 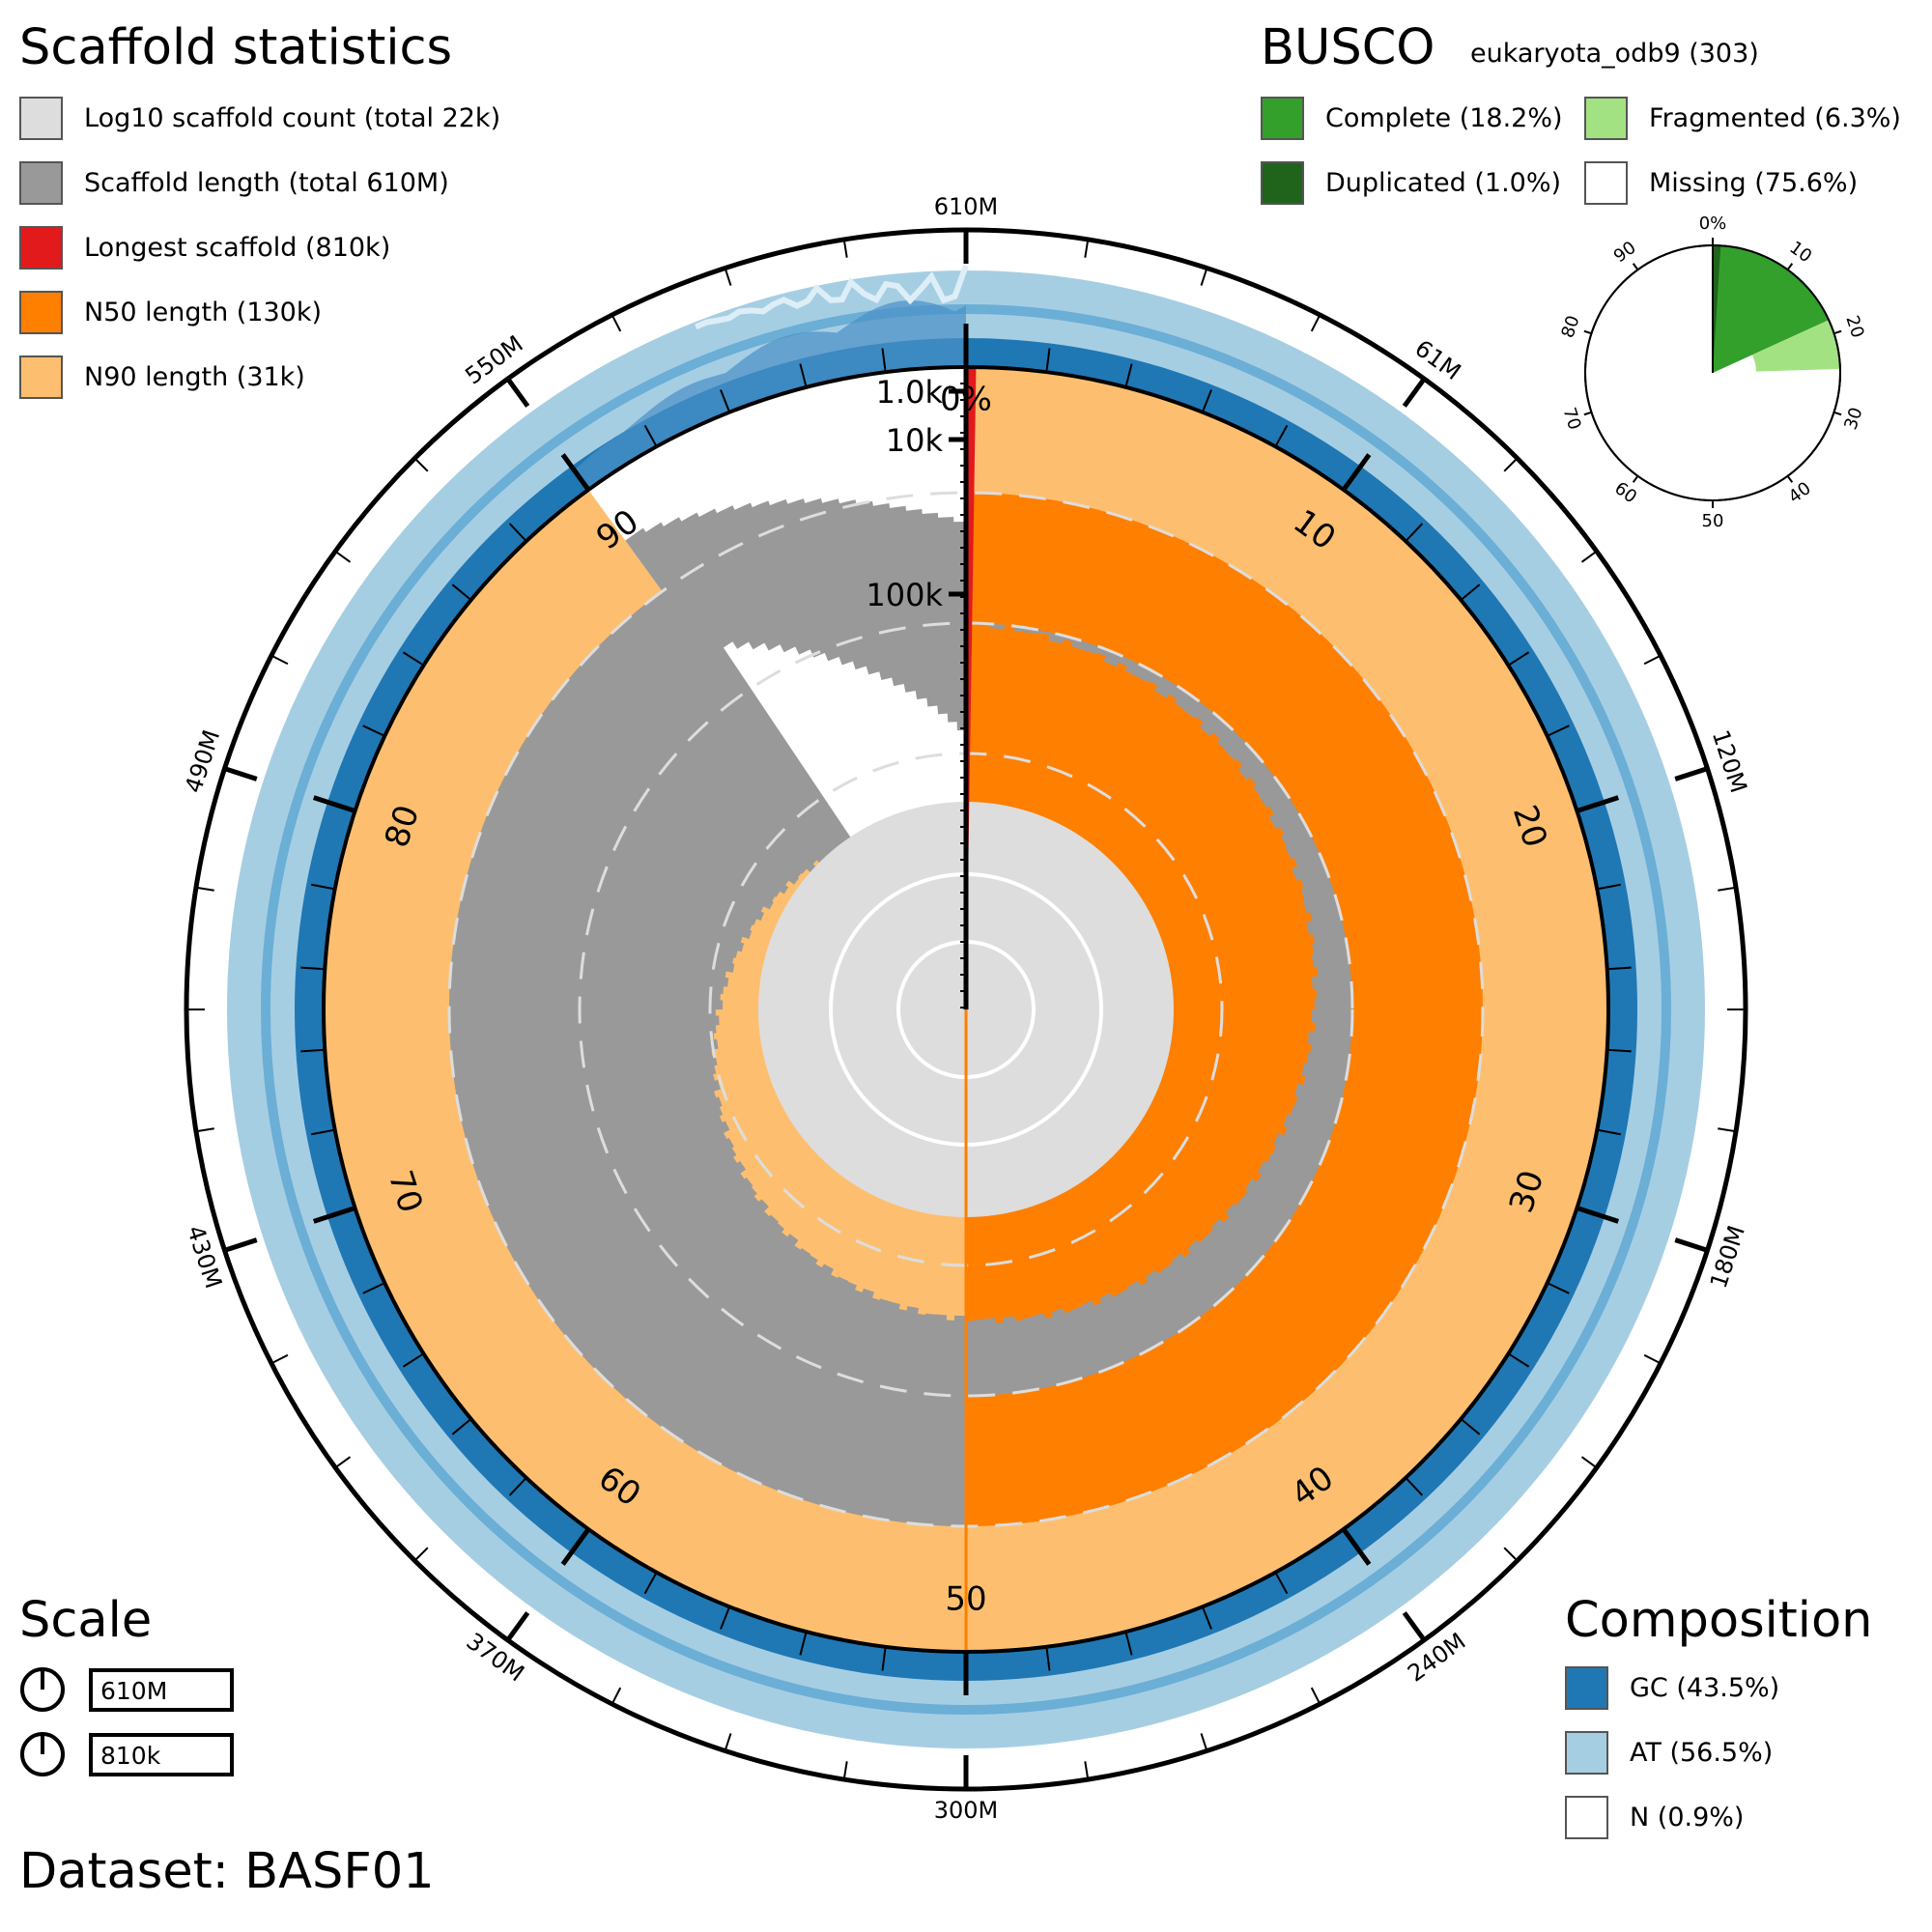 What do you see at coordinates (770, 395) in the screenshot?
I see `gc-composition-noise` at bounding box center [770, 395].